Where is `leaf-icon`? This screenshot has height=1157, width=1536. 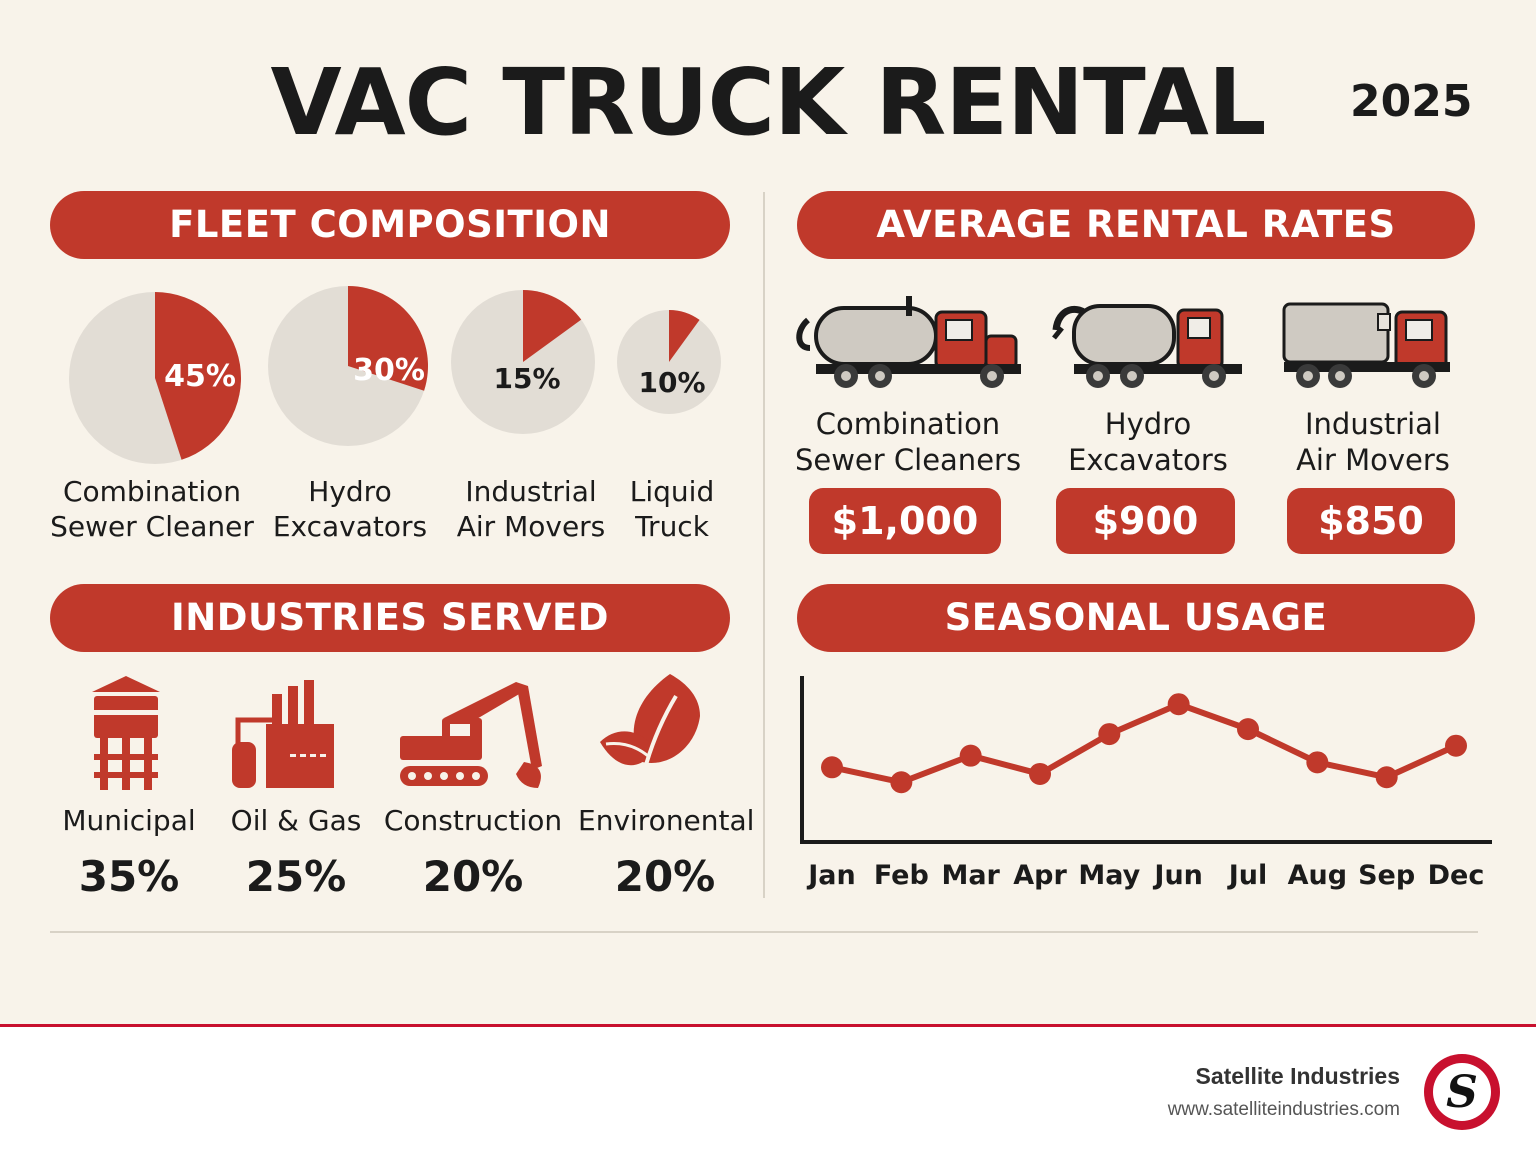
leaf-icon is located at coordinates (650, 723).